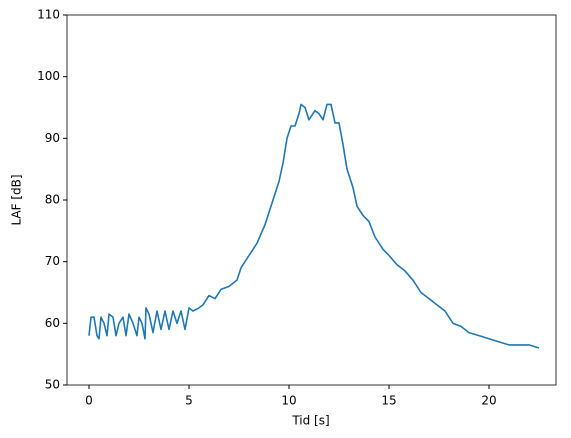 The height and width of the screenshot is (438, 571). I want to click on y-tick-label: 50, so click(52, 385).